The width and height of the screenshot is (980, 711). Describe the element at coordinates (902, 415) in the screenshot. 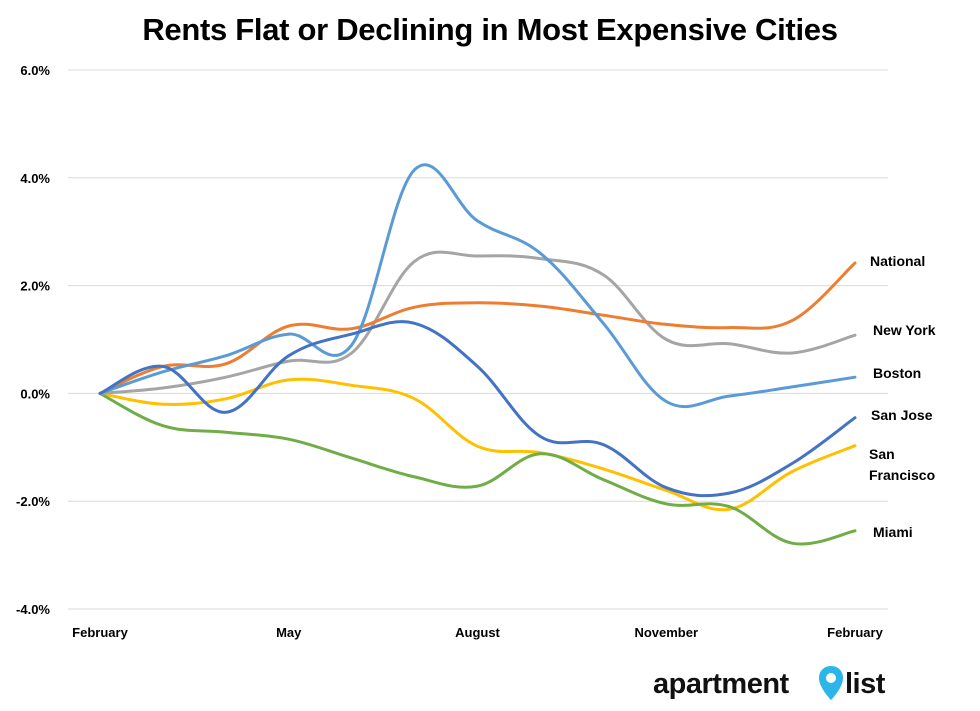

I see `series-label-san-jose: San Jose` at that location.